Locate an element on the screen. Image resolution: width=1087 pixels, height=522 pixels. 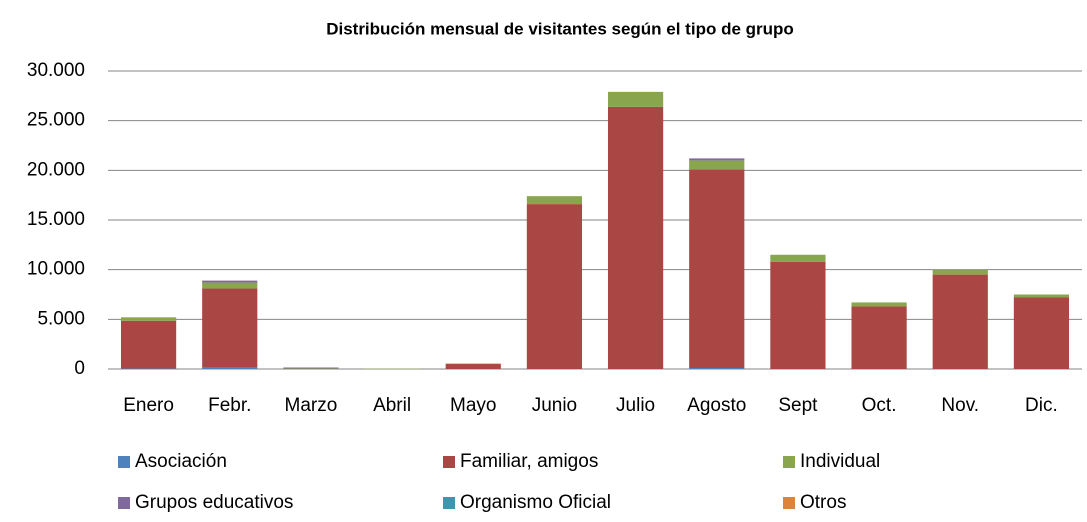
legend-label: Grupos educativos is located at coordinates (214, 502).